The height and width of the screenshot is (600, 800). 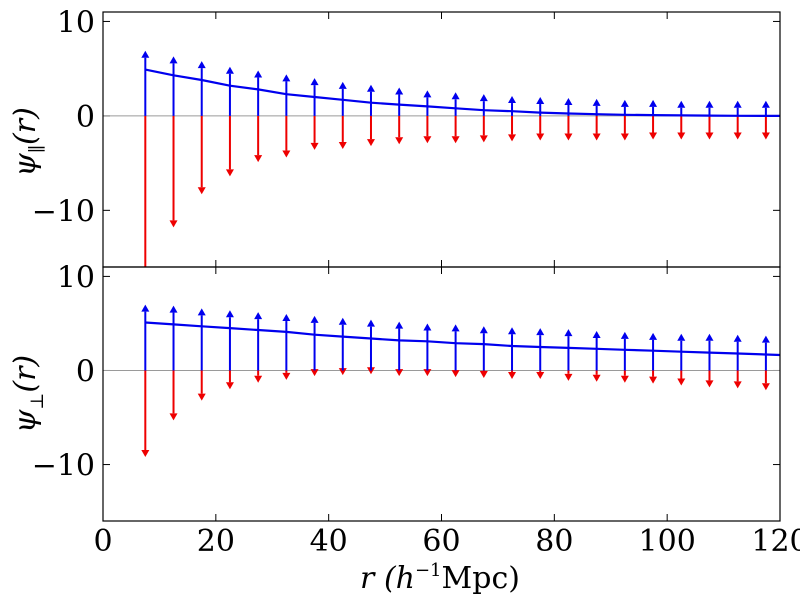 I want to click on x-tick-label: 40, so click(x=329, y=541).